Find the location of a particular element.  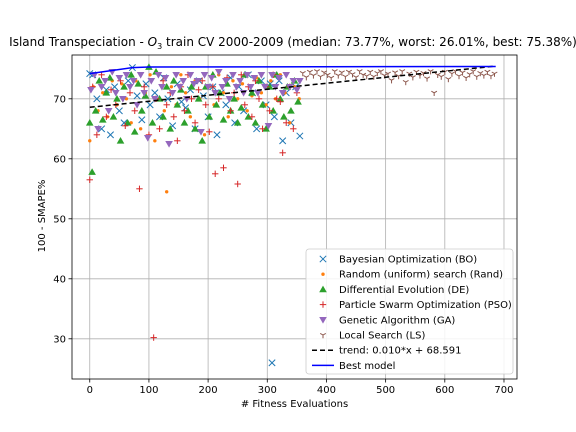

legend-label-pso: Particle Swarm Optimization (PSO) is located at coordinates (425, 305).